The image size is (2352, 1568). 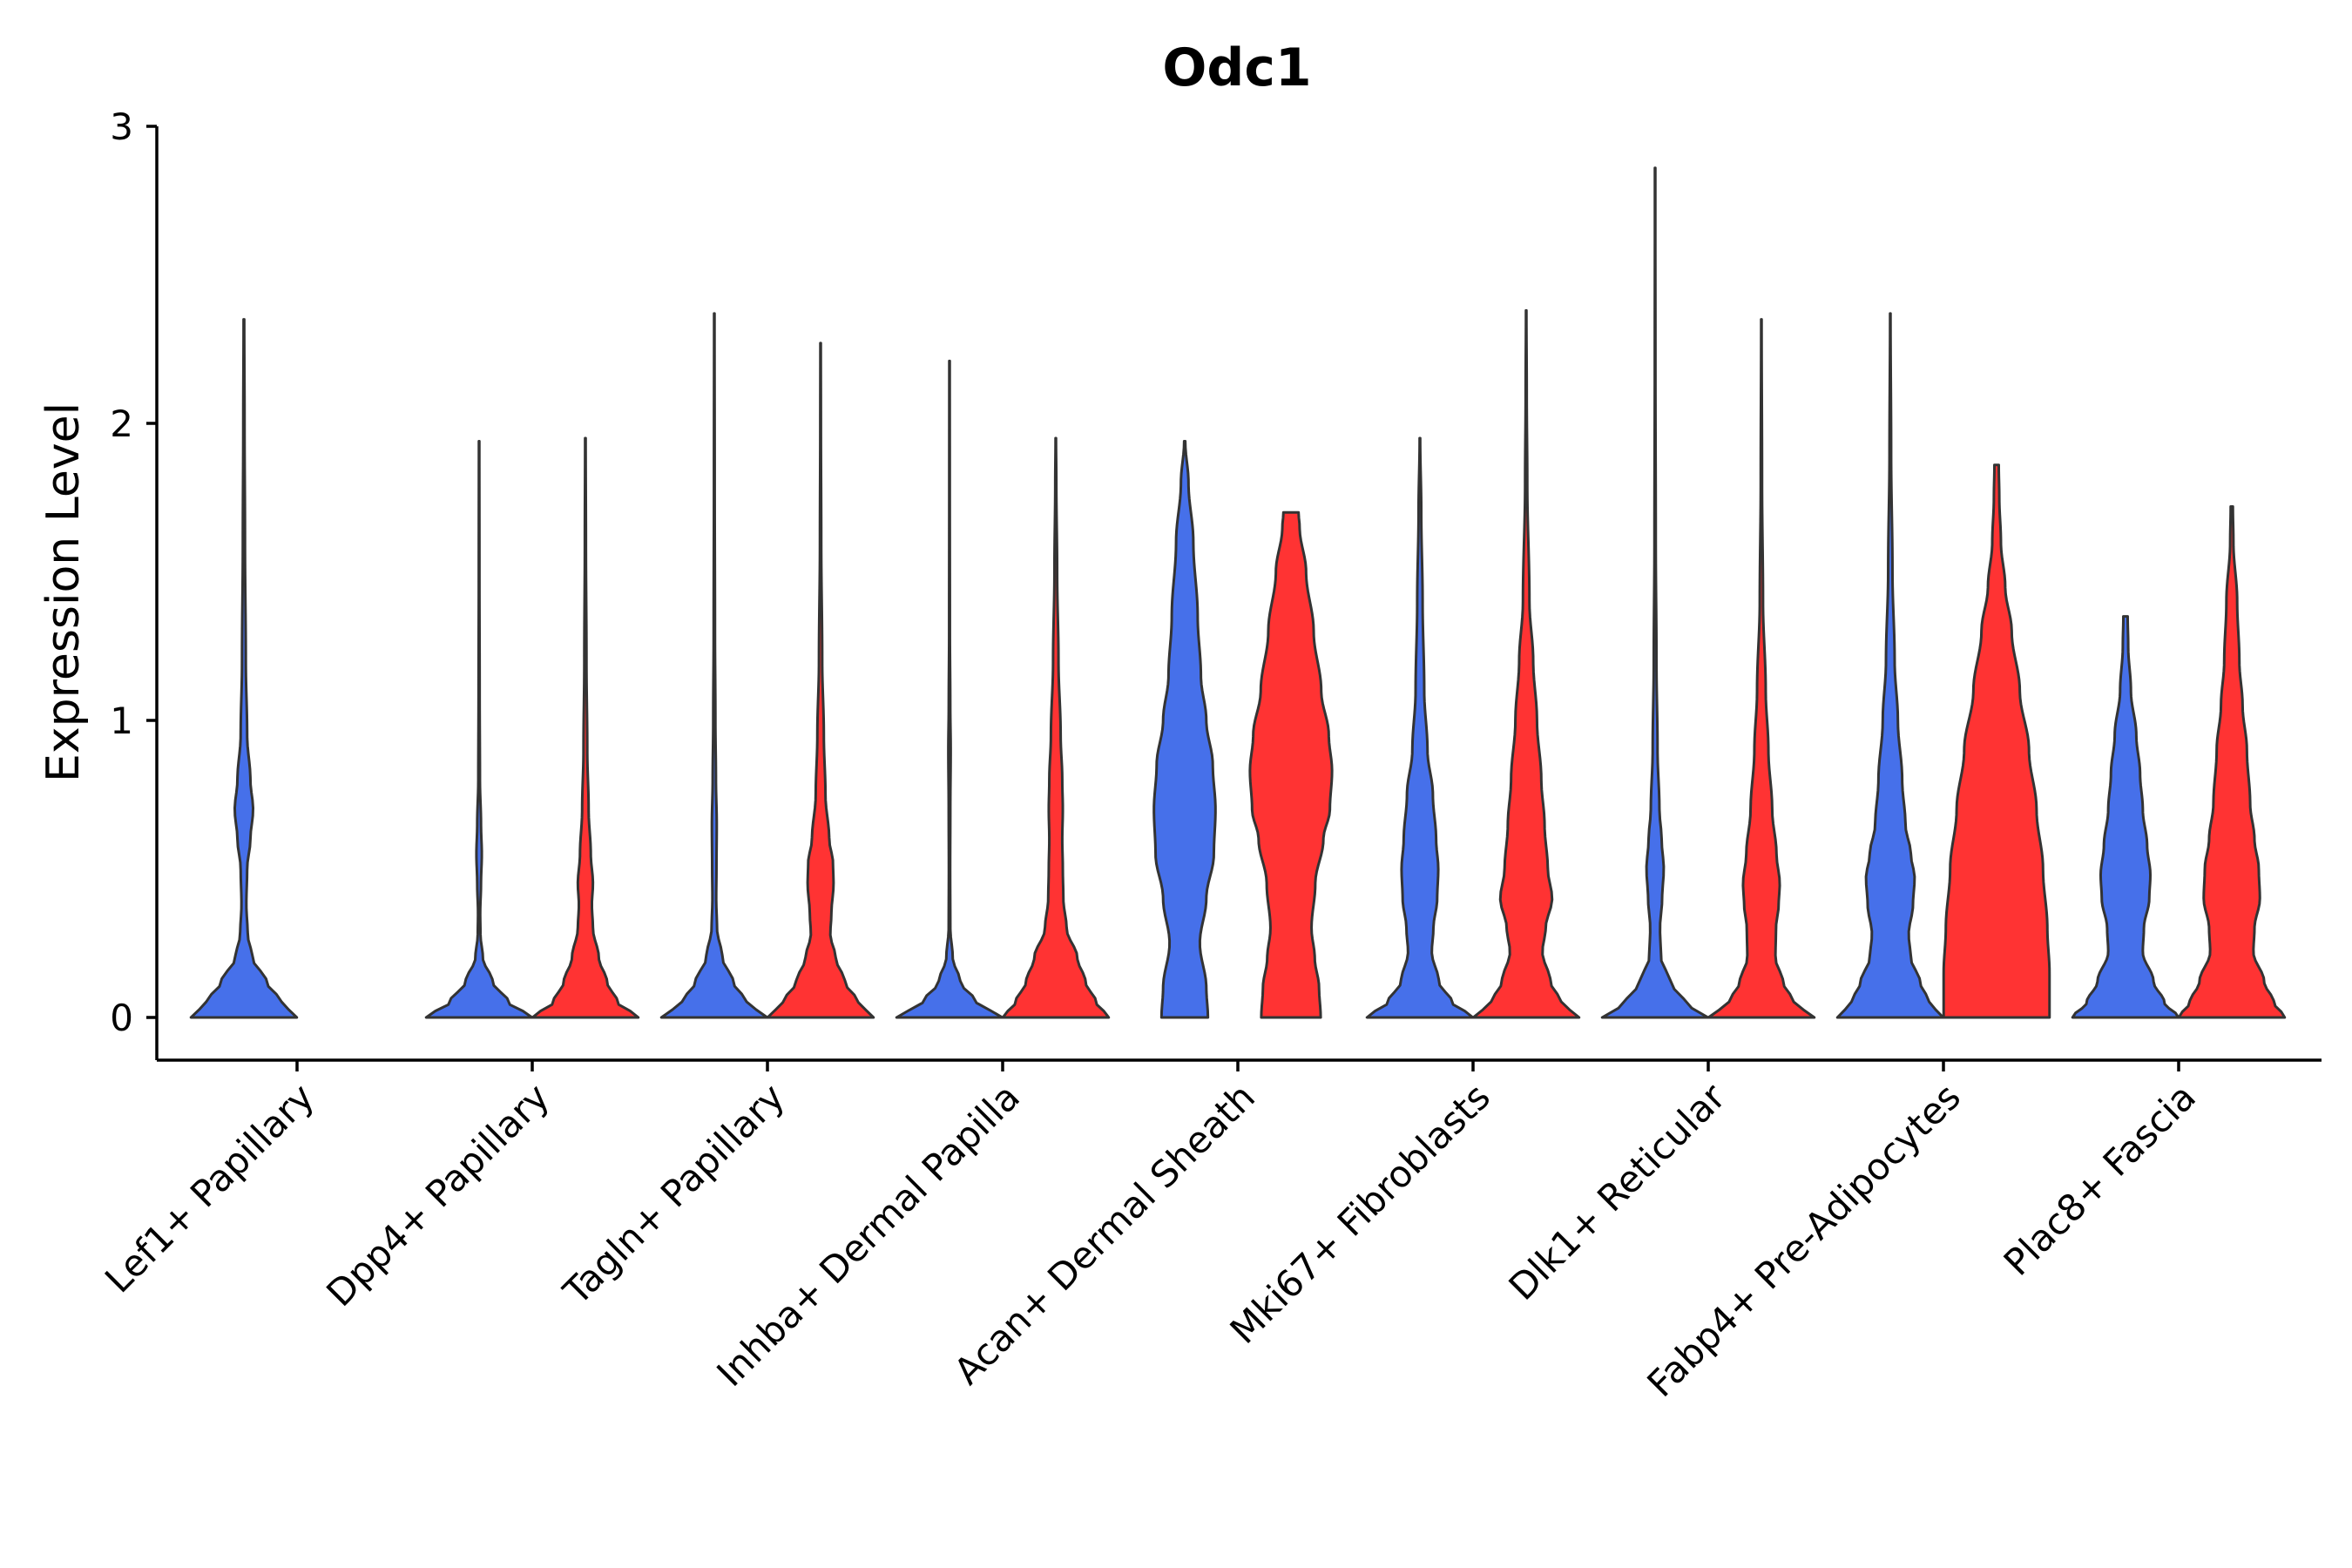 I want to click on violin-plac8-fascia-blue, so click(x=2125, y=817).